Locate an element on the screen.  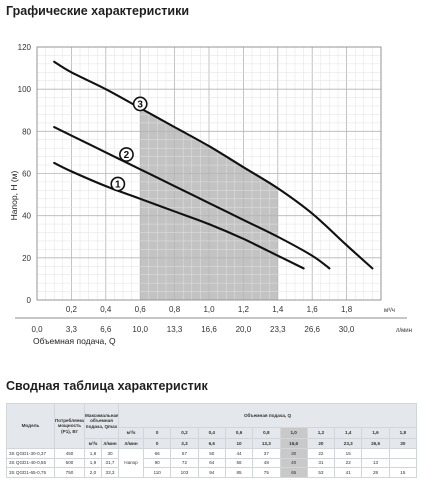
x-unit-lmin: л/мин is located at coordinates (404, 331).